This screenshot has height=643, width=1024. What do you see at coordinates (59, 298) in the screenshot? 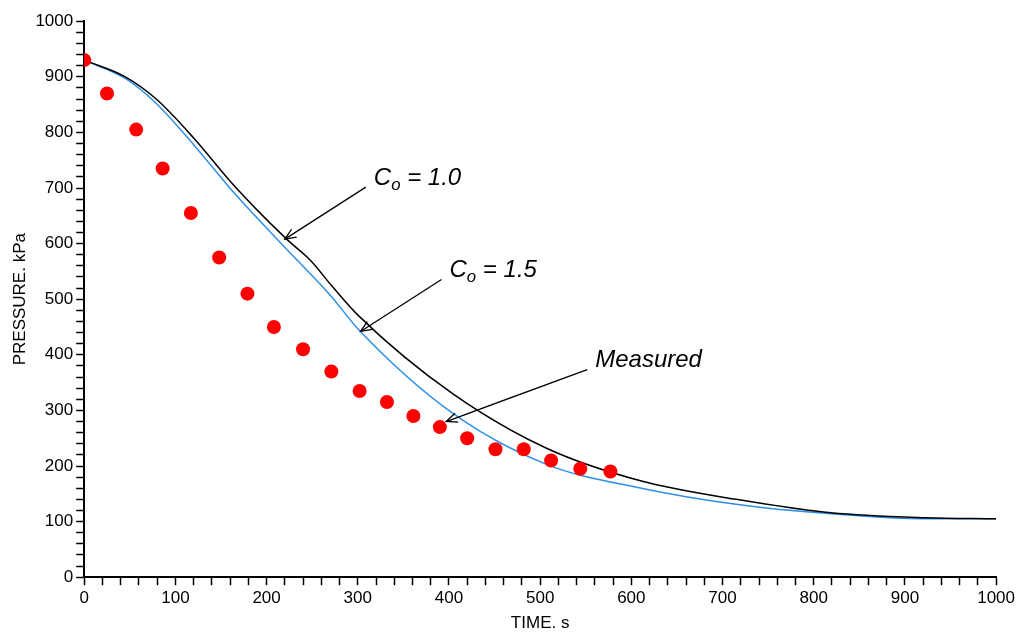
I see `y-tick-label: 500` at bounding box center [59, 298].